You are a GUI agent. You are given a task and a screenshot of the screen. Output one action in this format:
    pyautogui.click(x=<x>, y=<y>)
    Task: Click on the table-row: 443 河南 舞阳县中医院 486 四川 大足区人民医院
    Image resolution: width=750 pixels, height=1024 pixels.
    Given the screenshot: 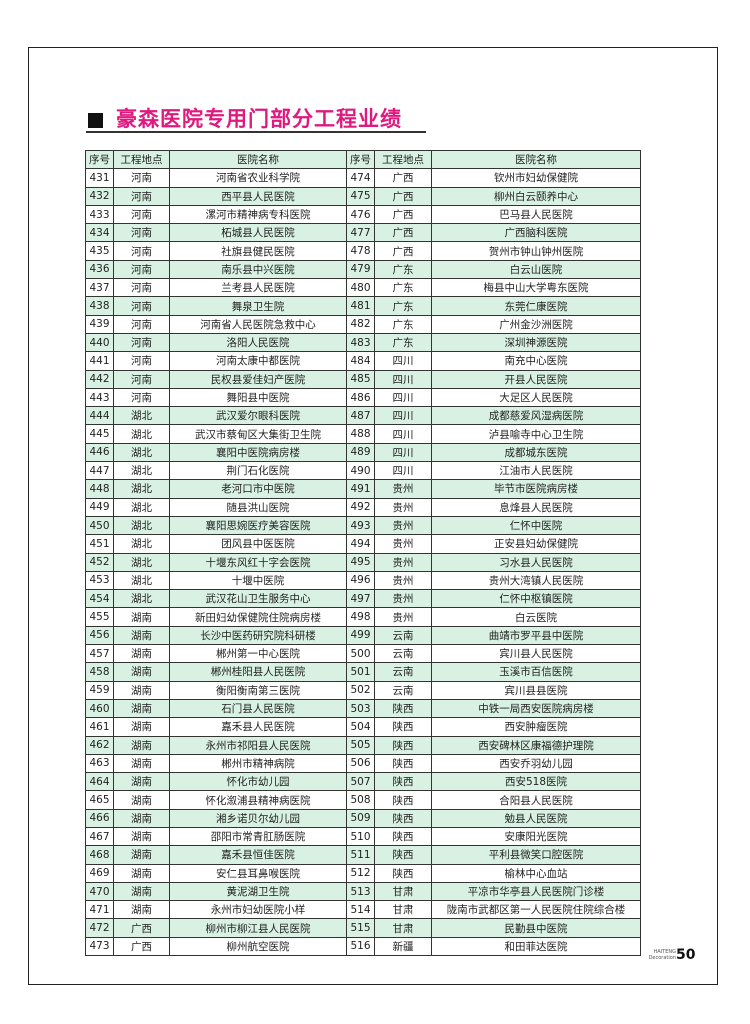 What is the action you would take?
    pyautogui.click(x=363, y=397)
    